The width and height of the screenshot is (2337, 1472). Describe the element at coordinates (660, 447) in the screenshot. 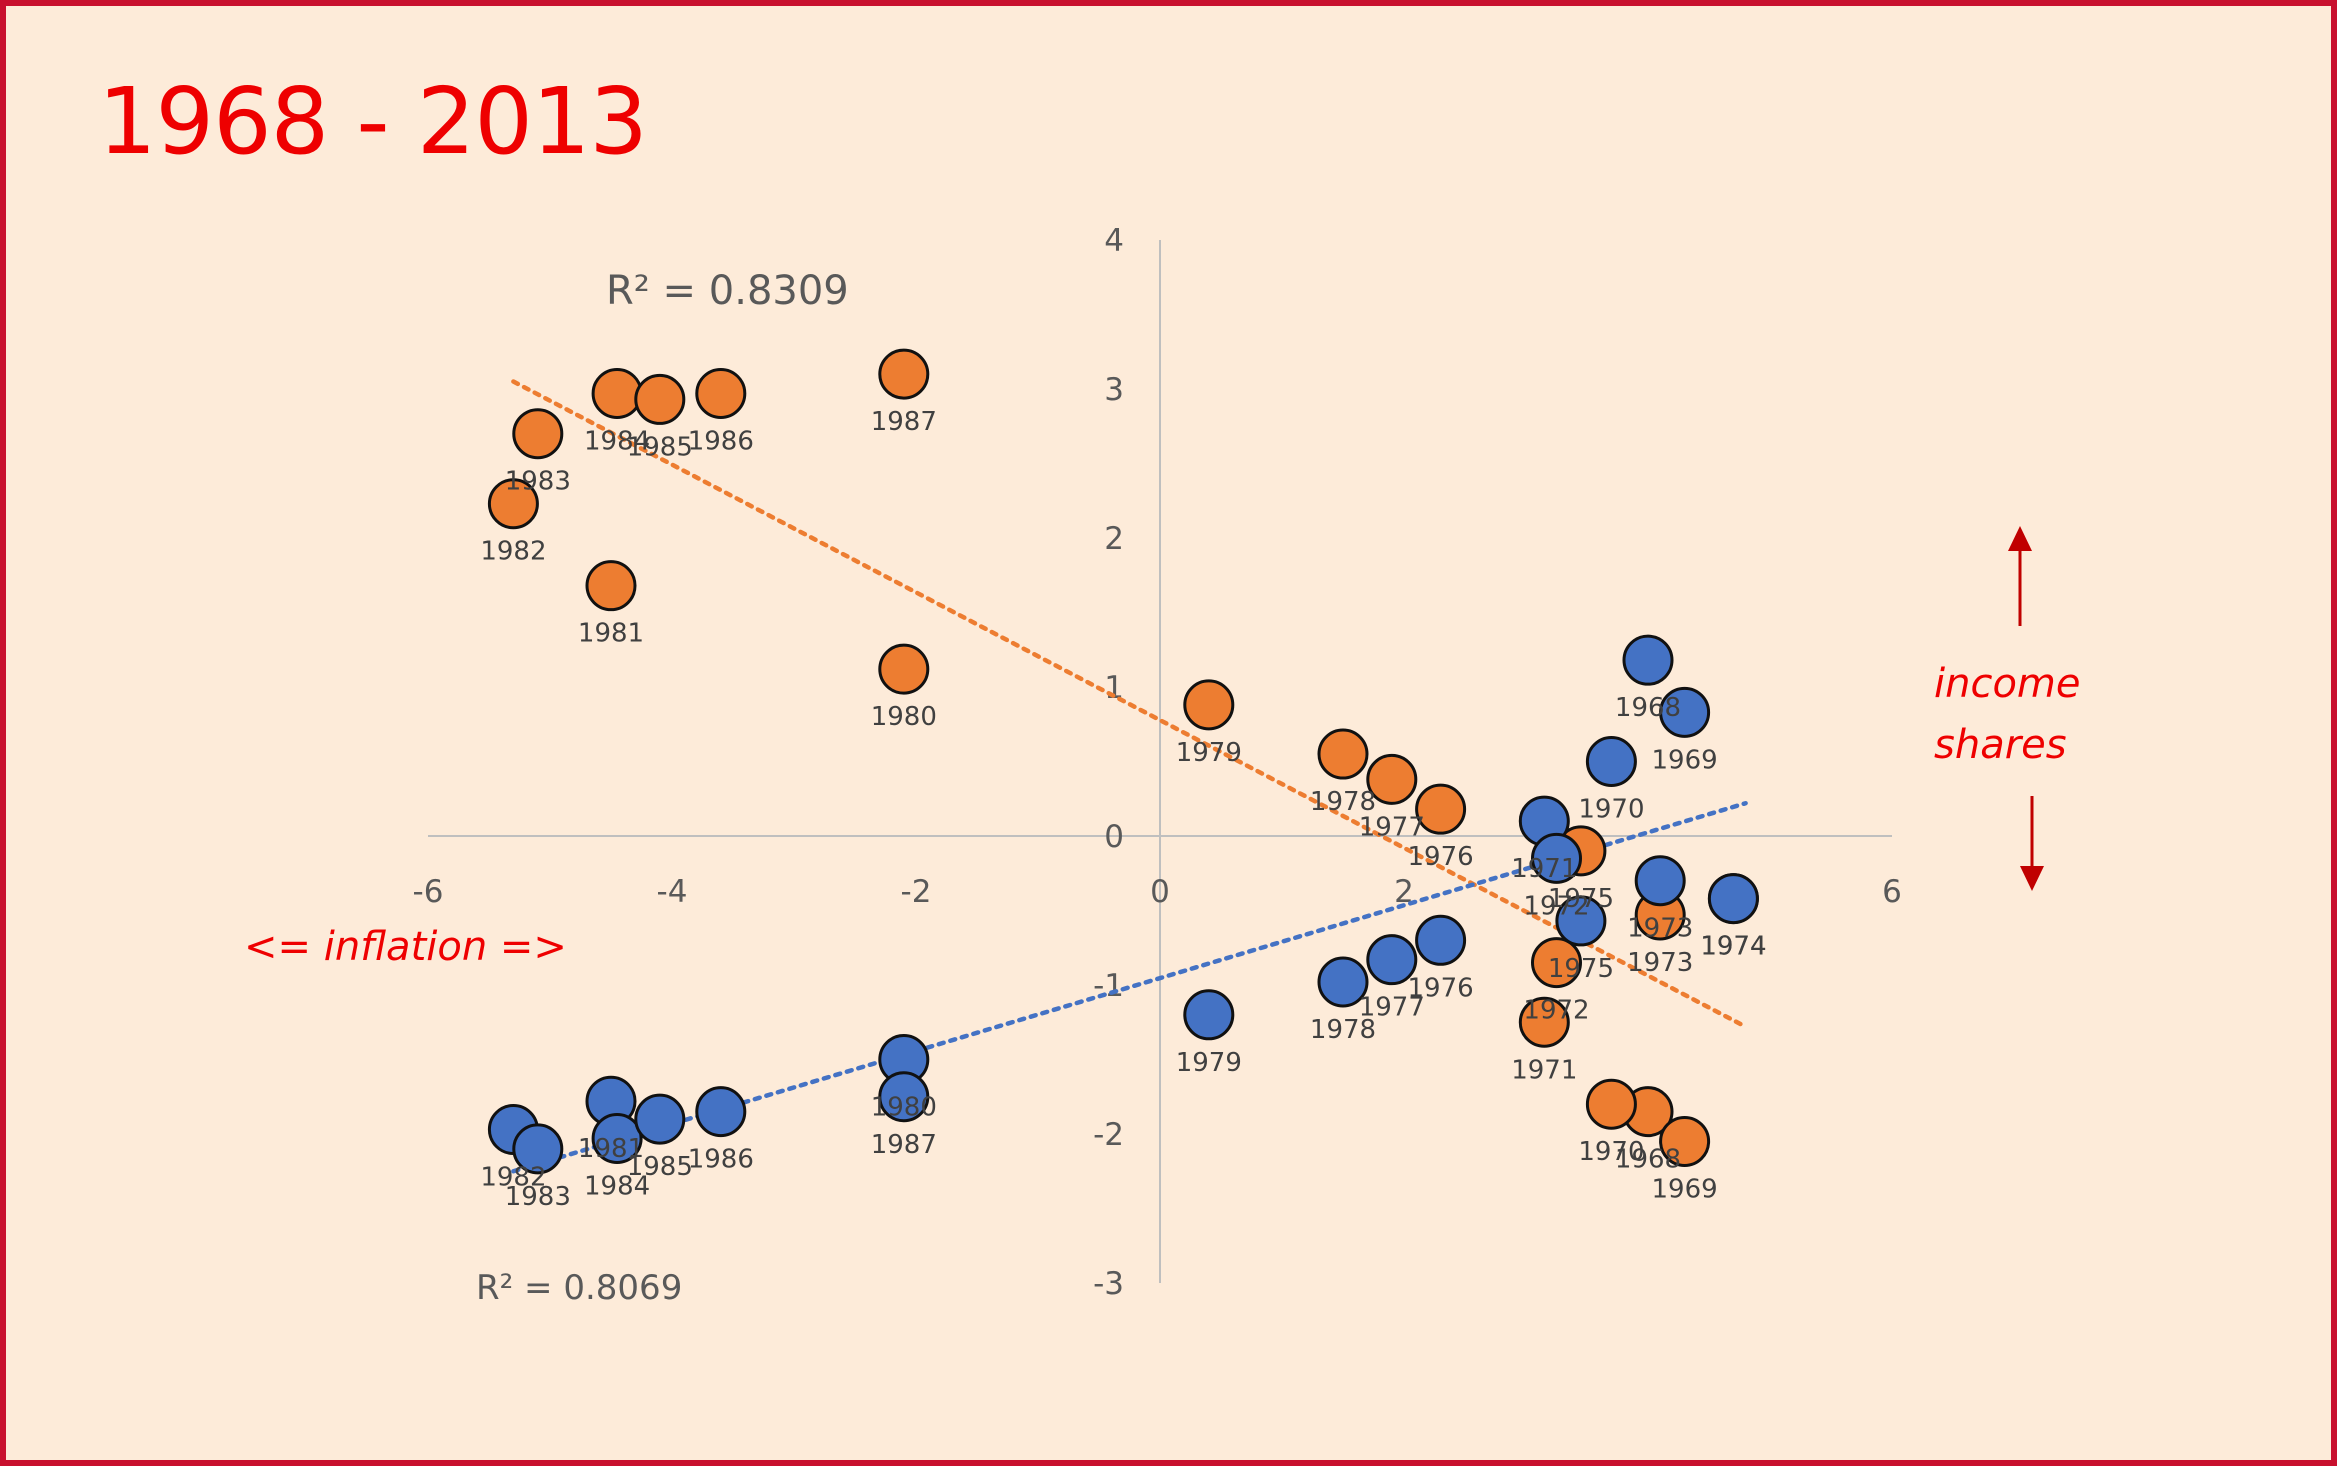

I see `point-label-orange-1985: 1985` at that location.